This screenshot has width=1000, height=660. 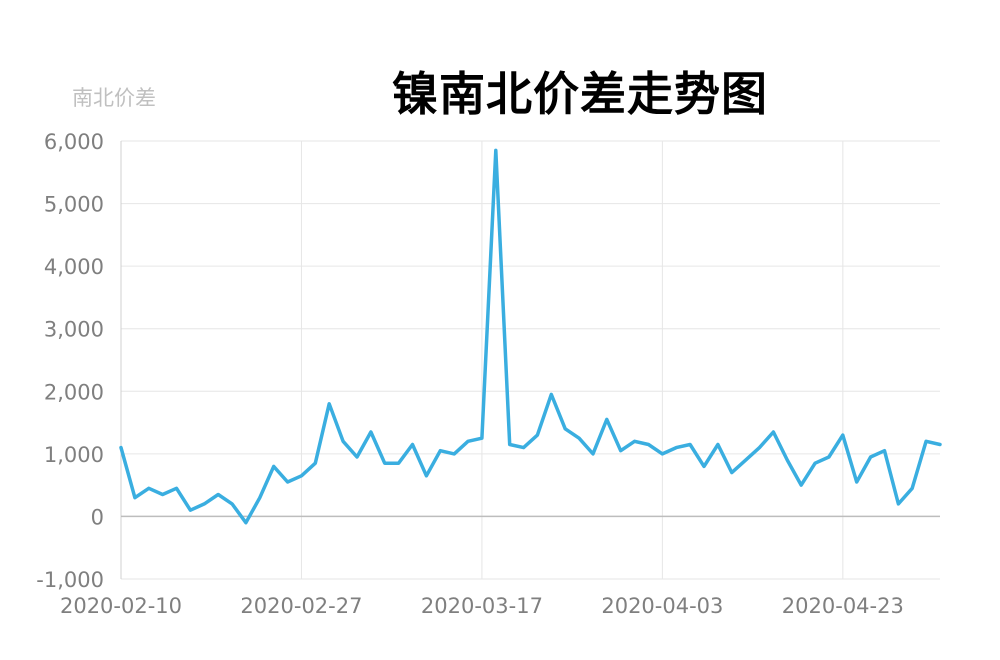 I want to click on y-tick-label: 4,000, so click(x=74, y=267).